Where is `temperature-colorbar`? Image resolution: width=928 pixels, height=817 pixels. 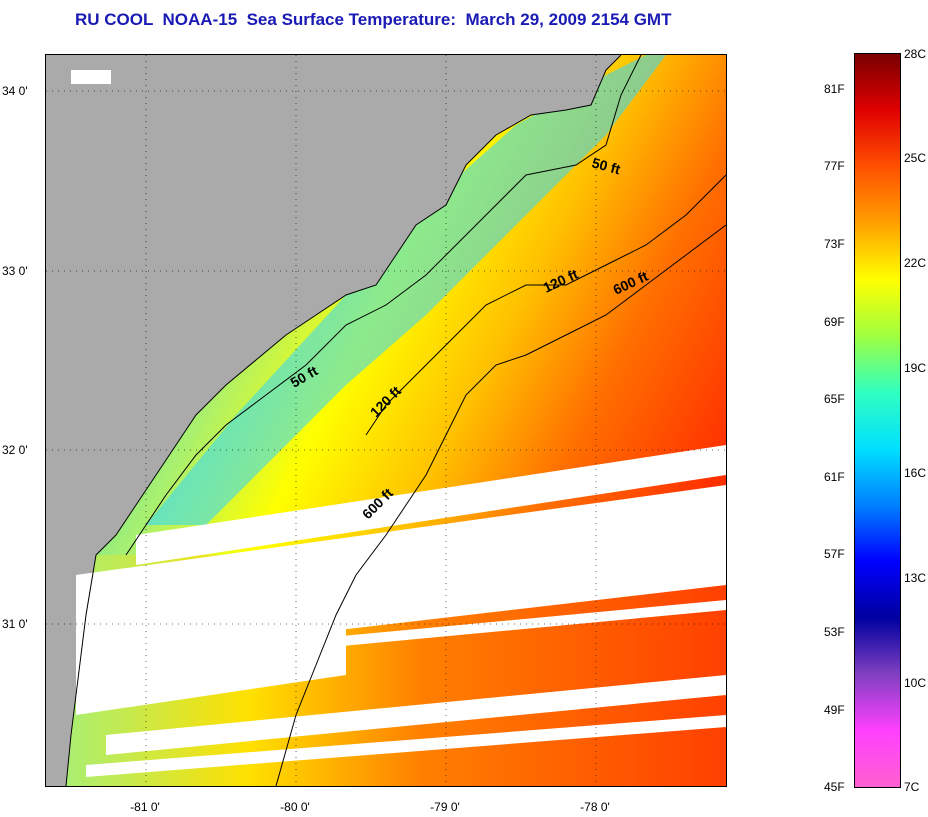 temperature-colorbar is located at coordinates (877, 420).